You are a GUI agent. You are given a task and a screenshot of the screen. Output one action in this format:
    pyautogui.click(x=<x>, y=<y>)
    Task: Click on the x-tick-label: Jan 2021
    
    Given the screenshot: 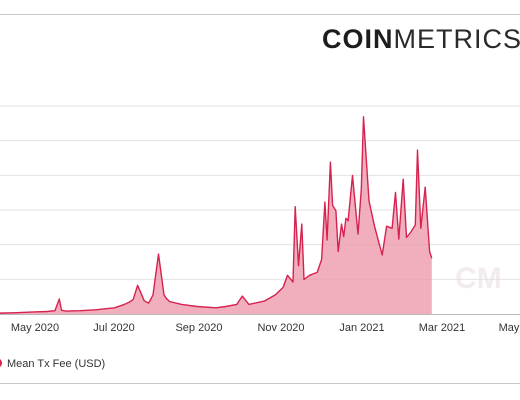 What is the action you would take?
    pyautogui.click(x=361, y=328)
    